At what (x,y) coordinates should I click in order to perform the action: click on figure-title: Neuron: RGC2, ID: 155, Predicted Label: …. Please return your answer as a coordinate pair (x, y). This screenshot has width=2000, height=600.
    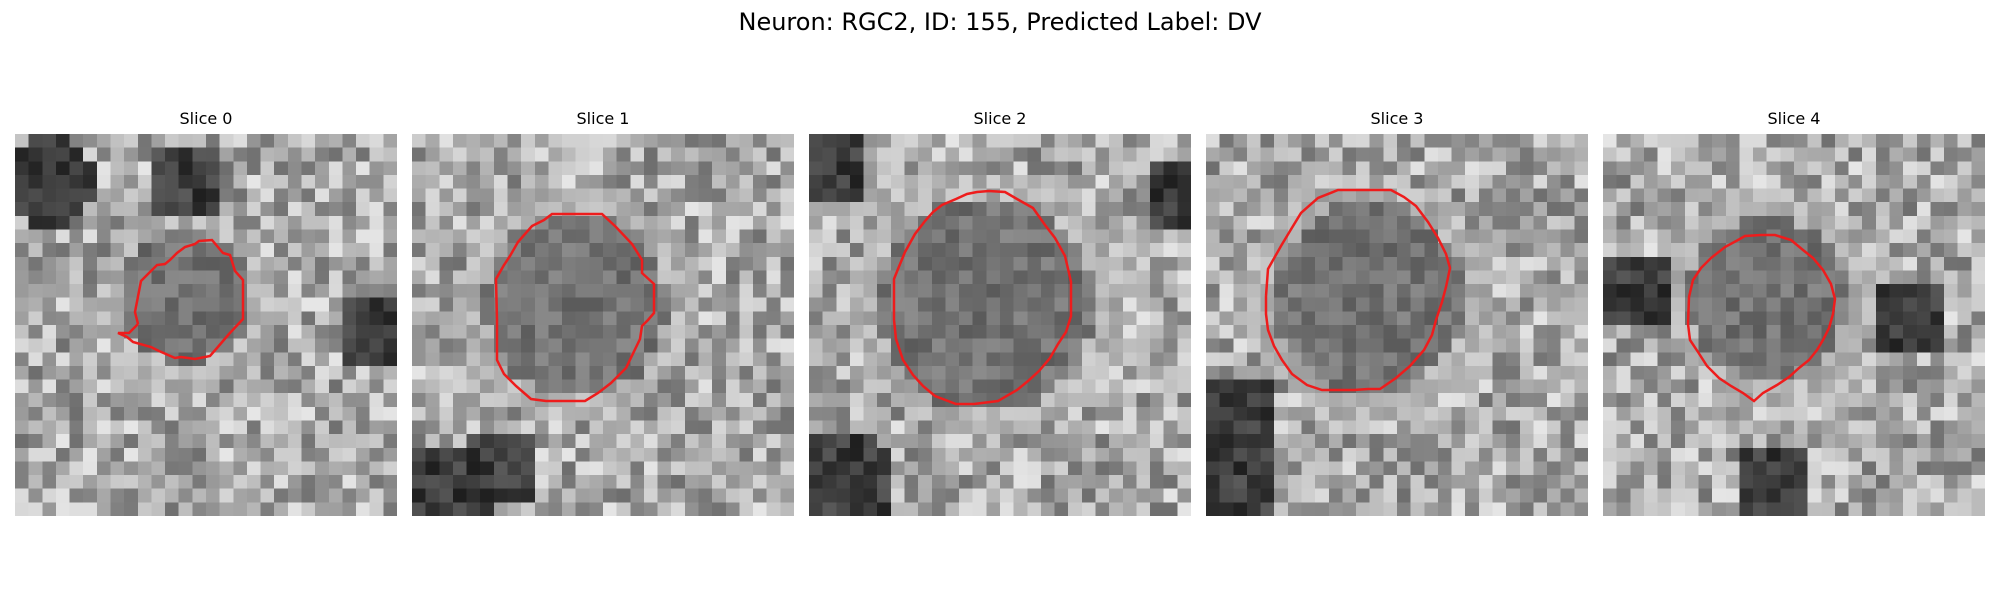
    Looking at the image, I should click on (1000, 22).